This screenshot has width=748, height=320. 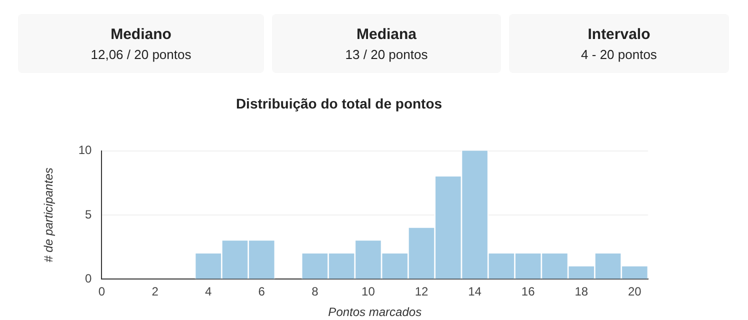 I want to click on text: Mediano, so click(x=141, y=34).